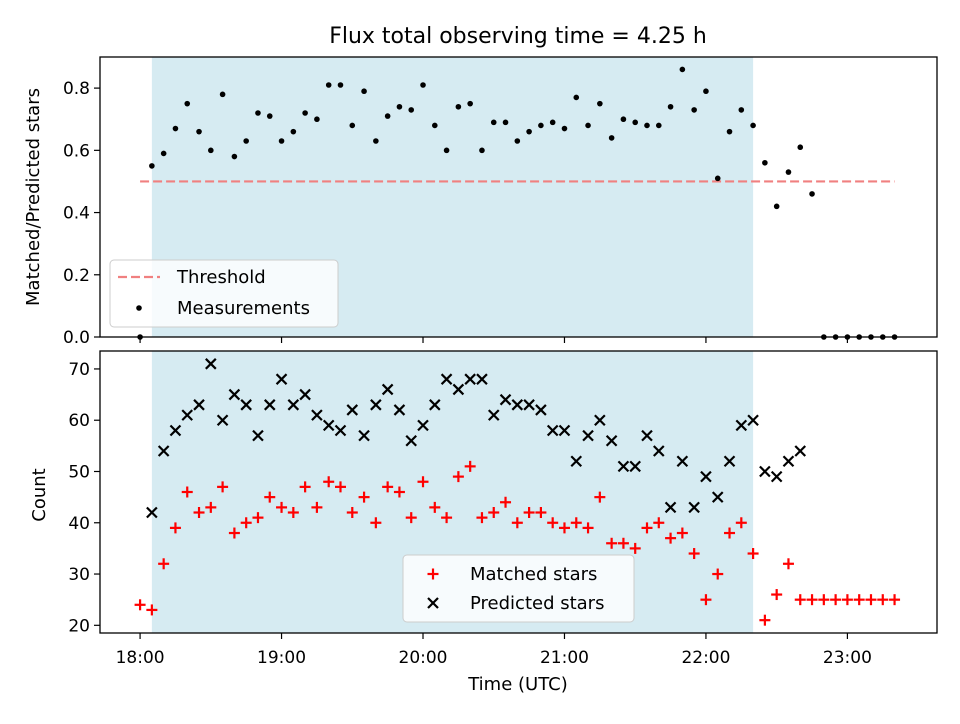 The image size is (960, 724). I want to click on bottom-y-tick-label: 60, so click(79, 421).